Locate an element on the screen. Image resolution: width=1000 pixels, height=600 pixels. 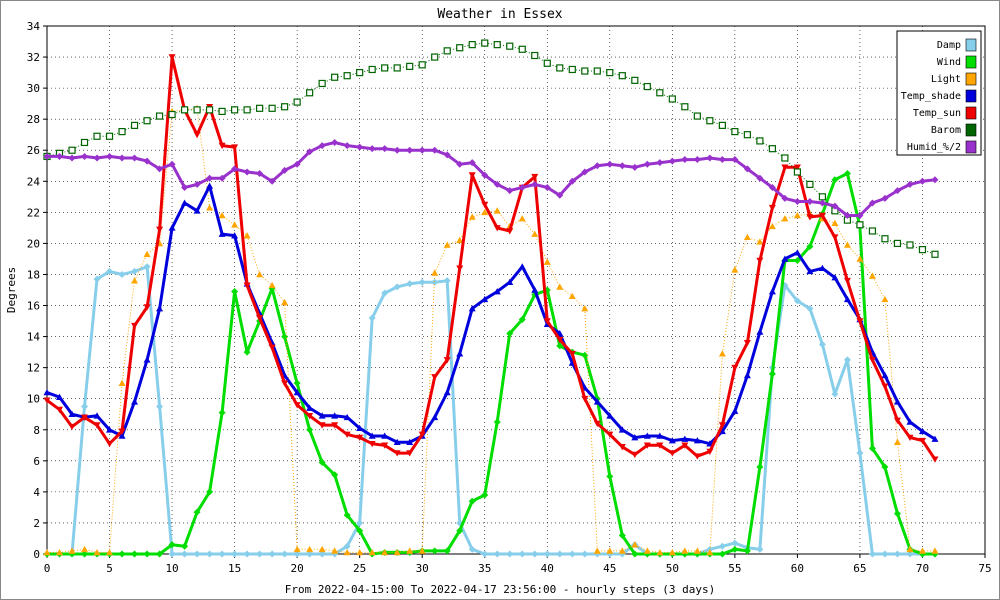
legend-label: Humid_%/2 is located at coordinates (934, 147).